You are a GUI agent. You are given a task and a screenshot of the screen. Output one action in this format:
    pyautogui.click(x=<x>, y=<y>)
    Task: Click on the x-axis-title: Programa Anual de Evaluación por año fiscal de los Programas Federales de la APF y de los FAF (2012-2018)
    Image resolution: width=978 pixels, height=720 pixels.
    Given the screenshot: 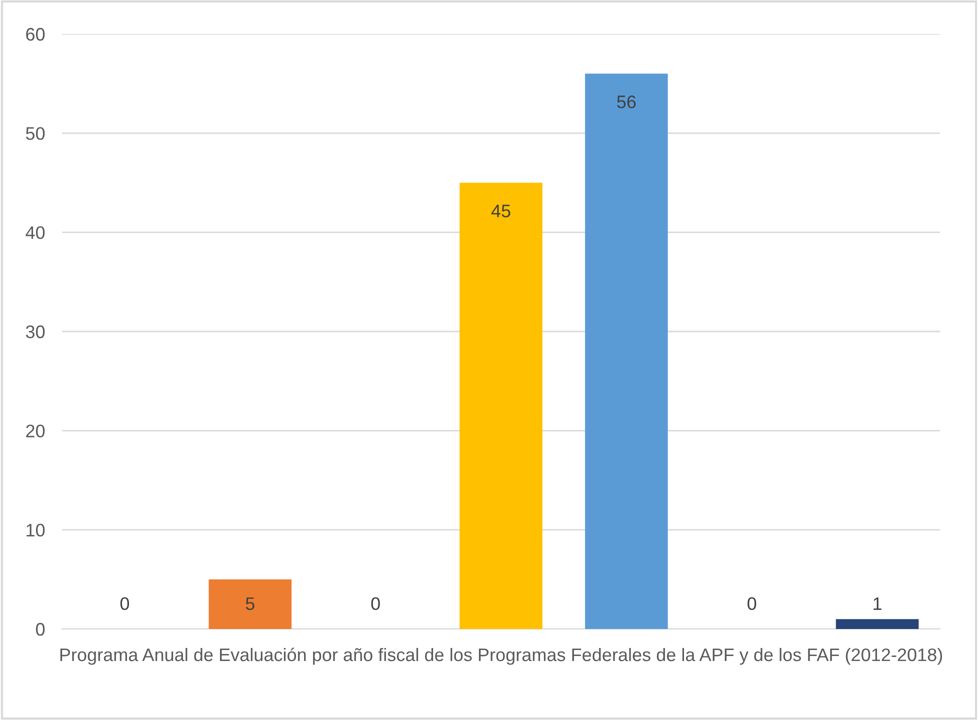 What is the action you would take?
    pyautogui.click(x=501, y=656)
    